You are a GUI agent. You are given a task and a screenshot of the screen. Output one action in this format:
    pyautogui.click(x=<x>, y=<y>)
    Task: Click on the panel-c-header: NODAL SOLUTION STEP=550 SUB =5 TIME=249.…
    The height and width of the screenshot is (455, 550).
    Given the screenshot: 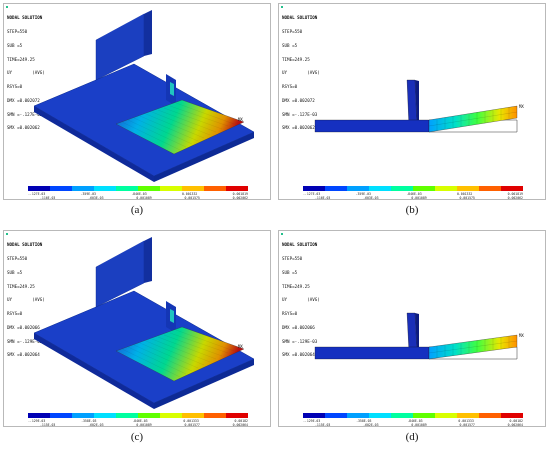 What is the action you would take?
    pyautogui.click(x=26, y=300)
    